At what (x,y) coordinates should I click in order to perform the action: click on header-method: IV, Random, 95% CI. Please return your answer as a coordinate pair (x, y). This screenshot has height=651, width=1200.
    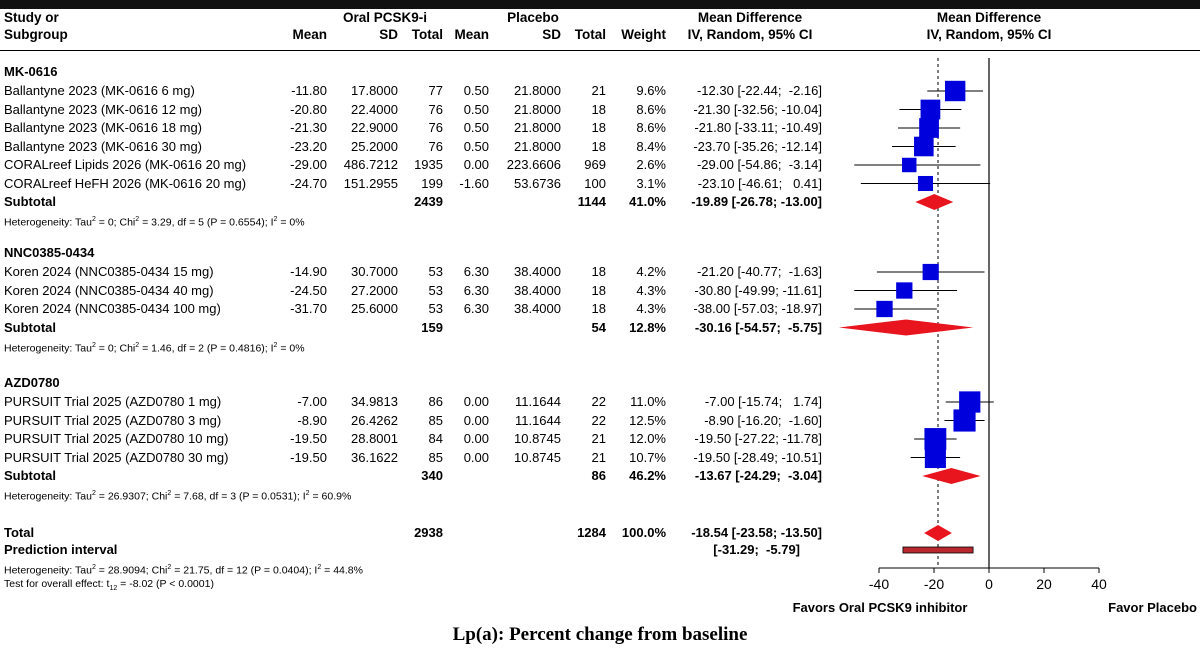
    Looking at the image, I should click on (750, 34).